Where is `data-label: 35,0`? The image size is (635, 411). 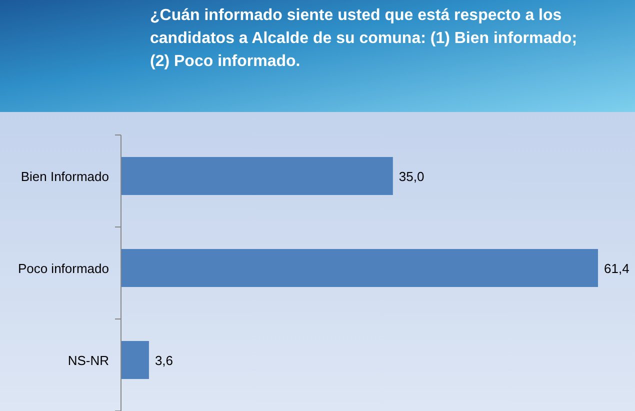 data-label: 35,0 is located at coordinates (411, 176).